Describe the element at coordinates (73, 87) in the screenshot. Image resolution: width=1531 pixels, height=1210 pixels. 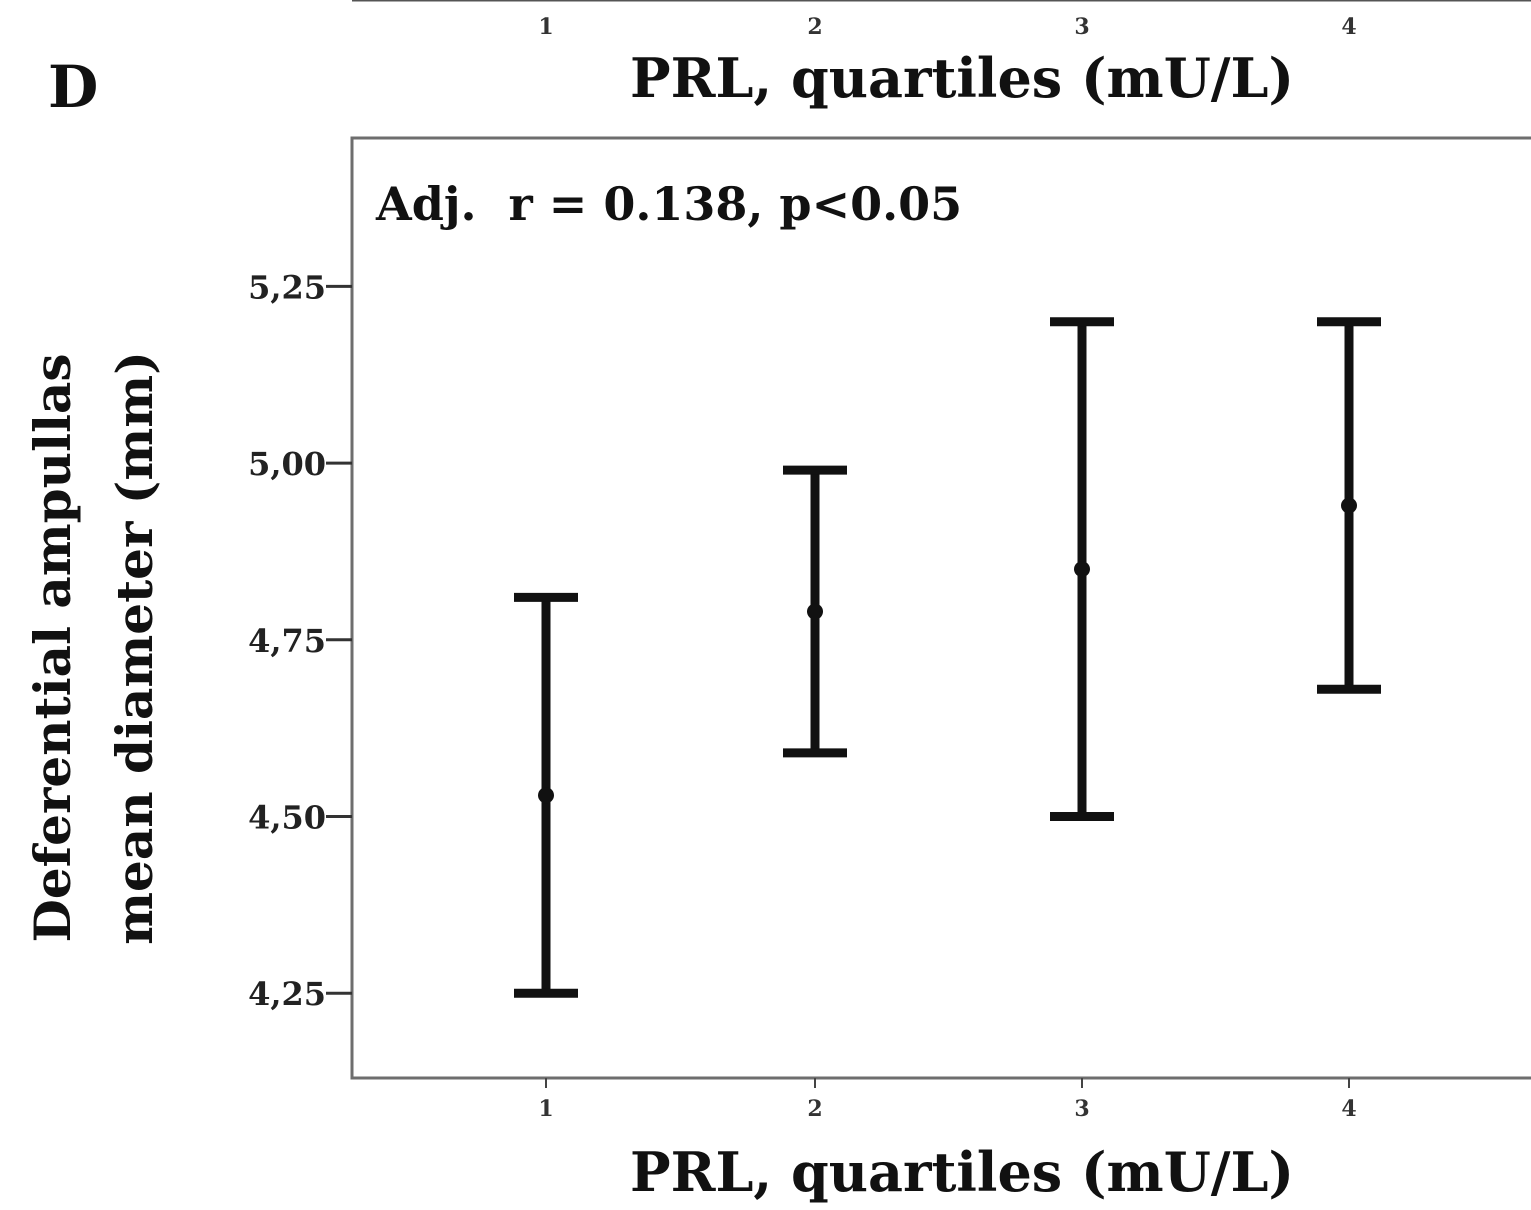
I see `panel-label: D` at that location.